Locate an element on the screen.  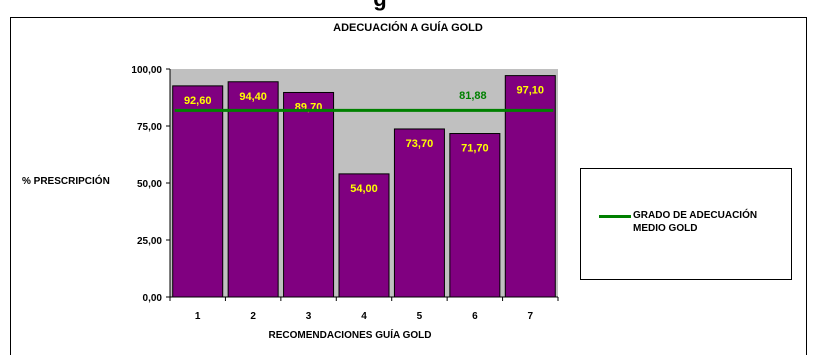
legend: GRADO DE ADECUACIÓN MEDIO GOLD is located at coordinates (686, 224).